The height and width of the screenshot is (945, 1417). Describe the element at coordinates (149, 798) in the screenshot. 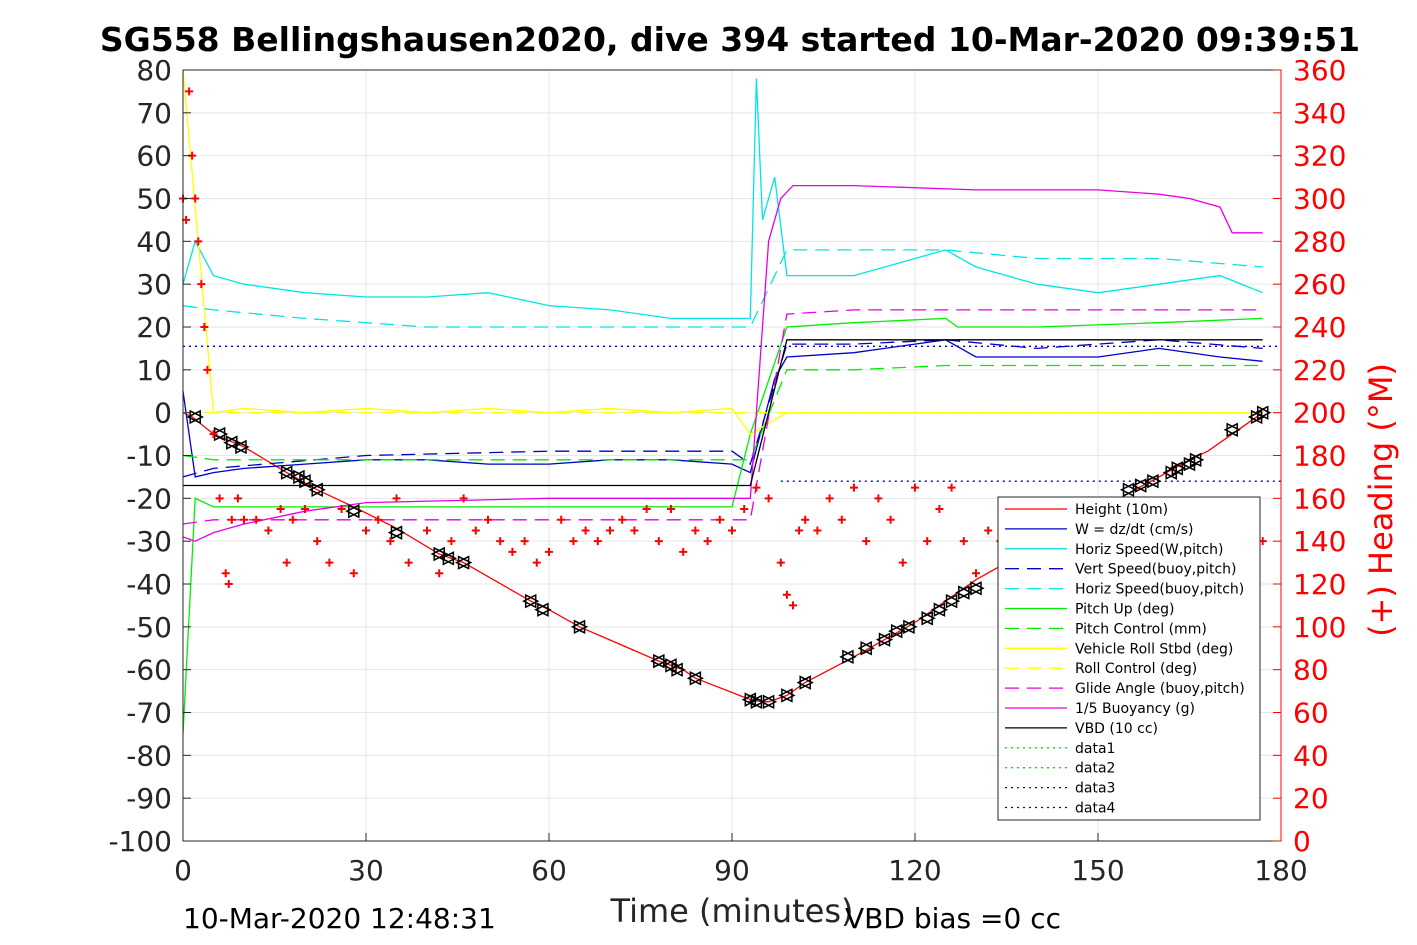

I see `left-tick-label-17: -90` at that location.